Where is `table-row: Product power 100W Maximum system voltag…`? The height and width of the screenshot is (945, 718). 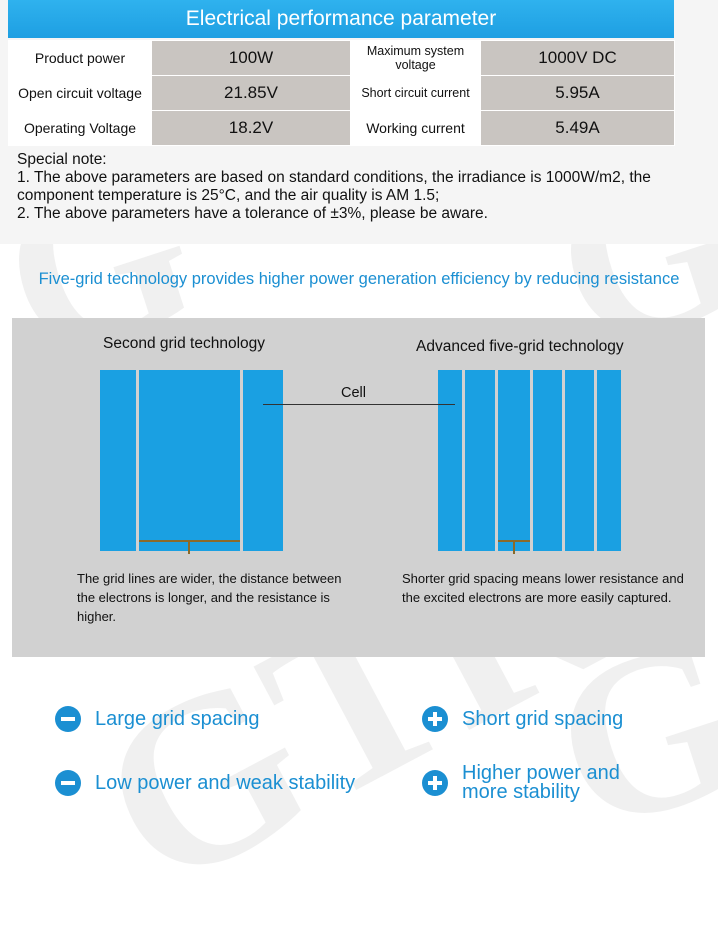 table-row: Product power 100W Maximum system voltag… is located at coordinates (341, 58).